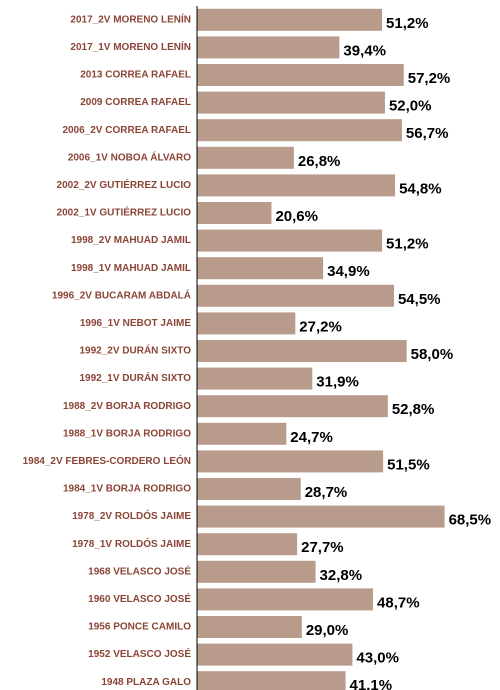 This screenshot has height=690, width=500. Describe the element at coordinates (319, 161) in the screenshot. I see `value-label: 26,8%` at that location.